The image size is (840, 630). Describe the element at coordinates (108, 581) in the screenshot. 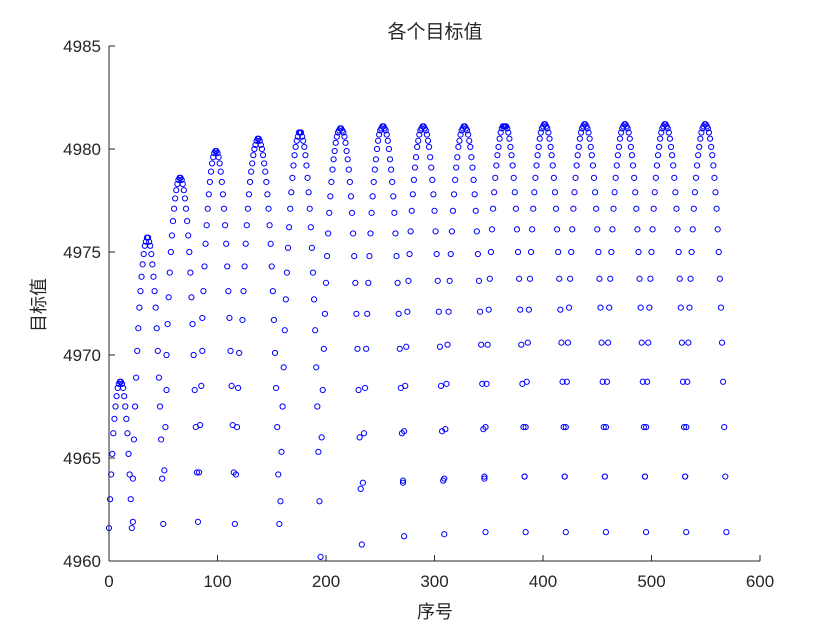

I see `x-tick-label: 0` at that location.